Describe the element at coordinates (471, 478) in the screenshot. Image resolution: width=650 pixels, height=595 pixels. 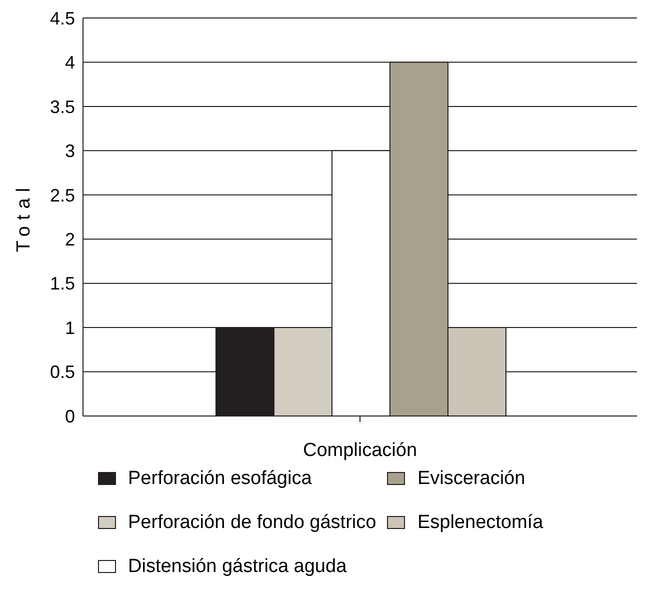
I see `legend-label: Evisceración` at that location.